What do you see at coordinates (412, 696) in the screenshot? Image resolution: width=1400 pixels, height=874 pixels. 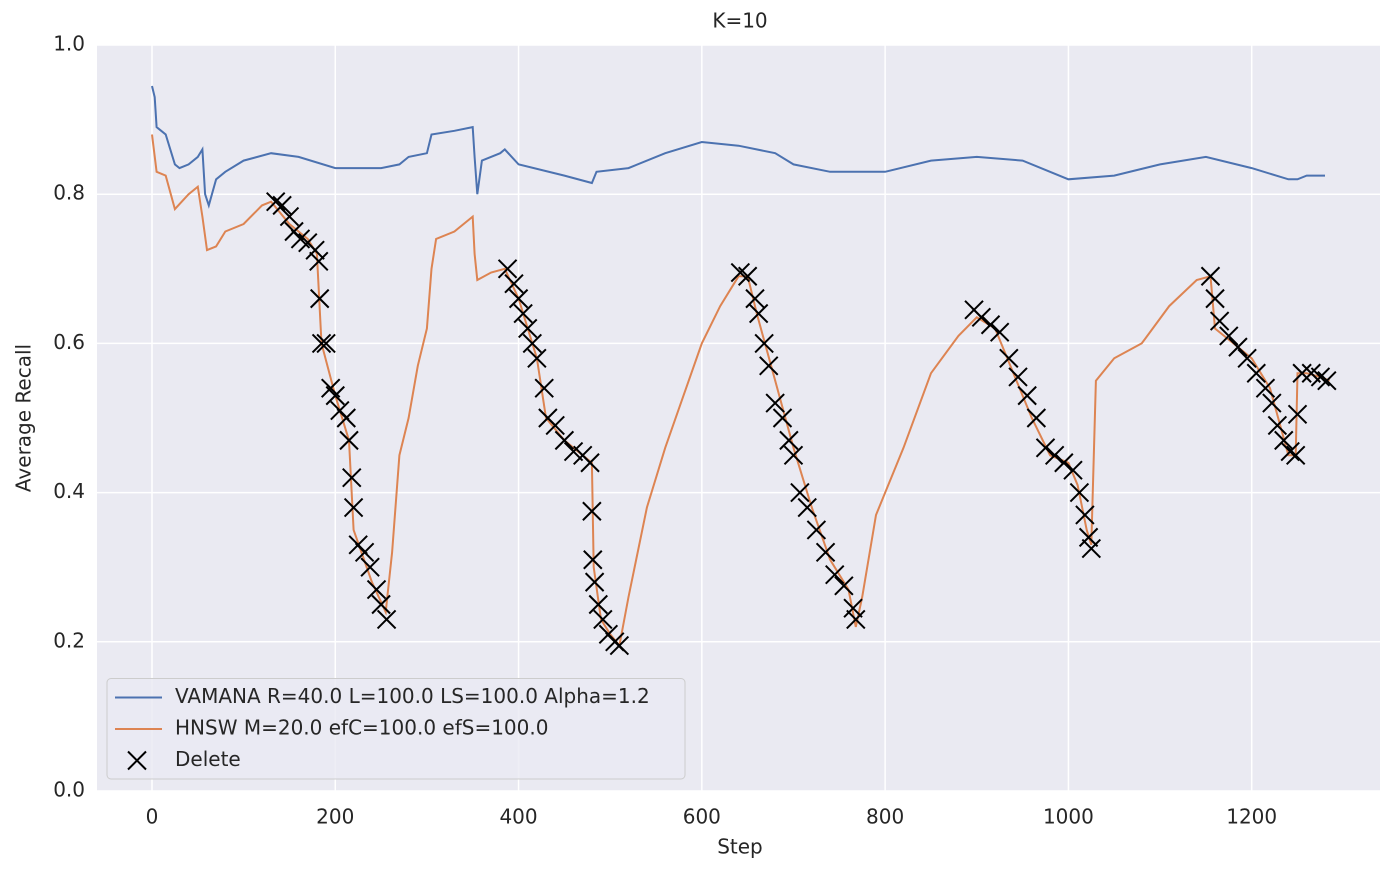 I see `legend-label: VAMANA R=40.0 L=100.0 LS=100.0 Alpha=1.2` at bounding box center [412, 696].